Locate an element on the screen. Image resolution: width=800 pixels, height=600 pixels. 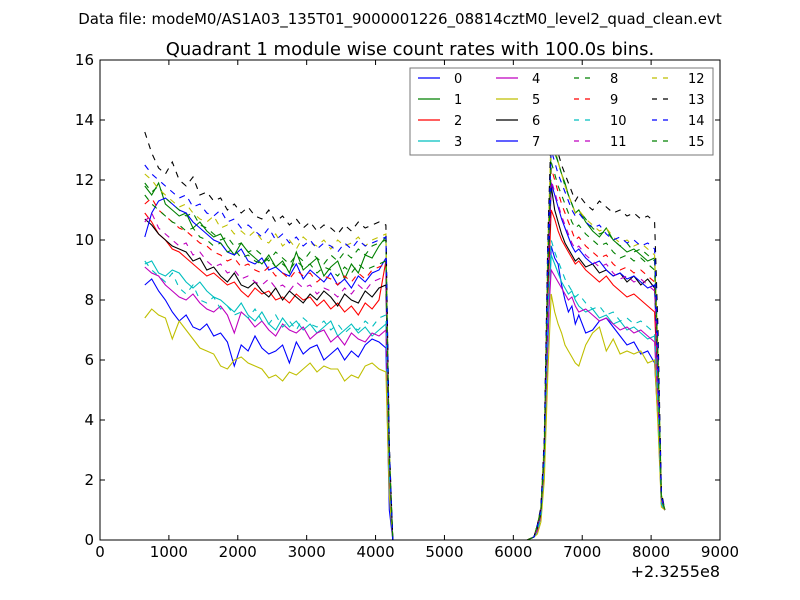
legend-label-5: 5 is located at coordinates (536, 100).